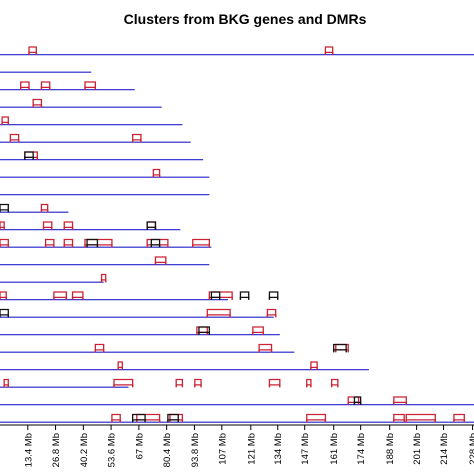 This screenshot has width=474, height=474. Describe the element at coordinates (84, 450) in the screenshot. I see `x-tick-label: 40.2 Mb` at that location.